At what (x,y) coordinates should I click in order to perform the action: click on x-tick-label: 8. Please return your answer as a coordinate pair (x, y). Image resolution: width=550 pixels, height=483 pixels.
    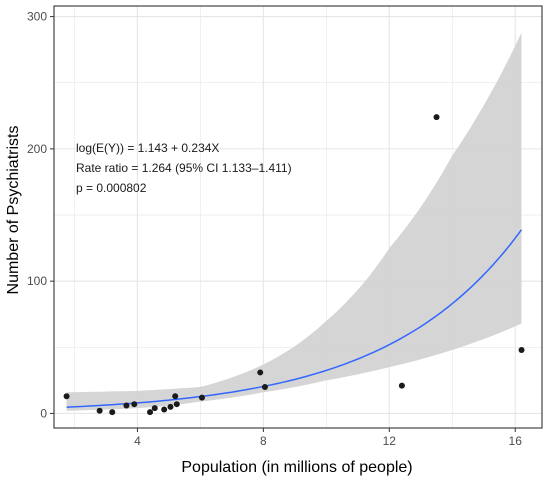
    Looking at the image, I should click on (263, 441).